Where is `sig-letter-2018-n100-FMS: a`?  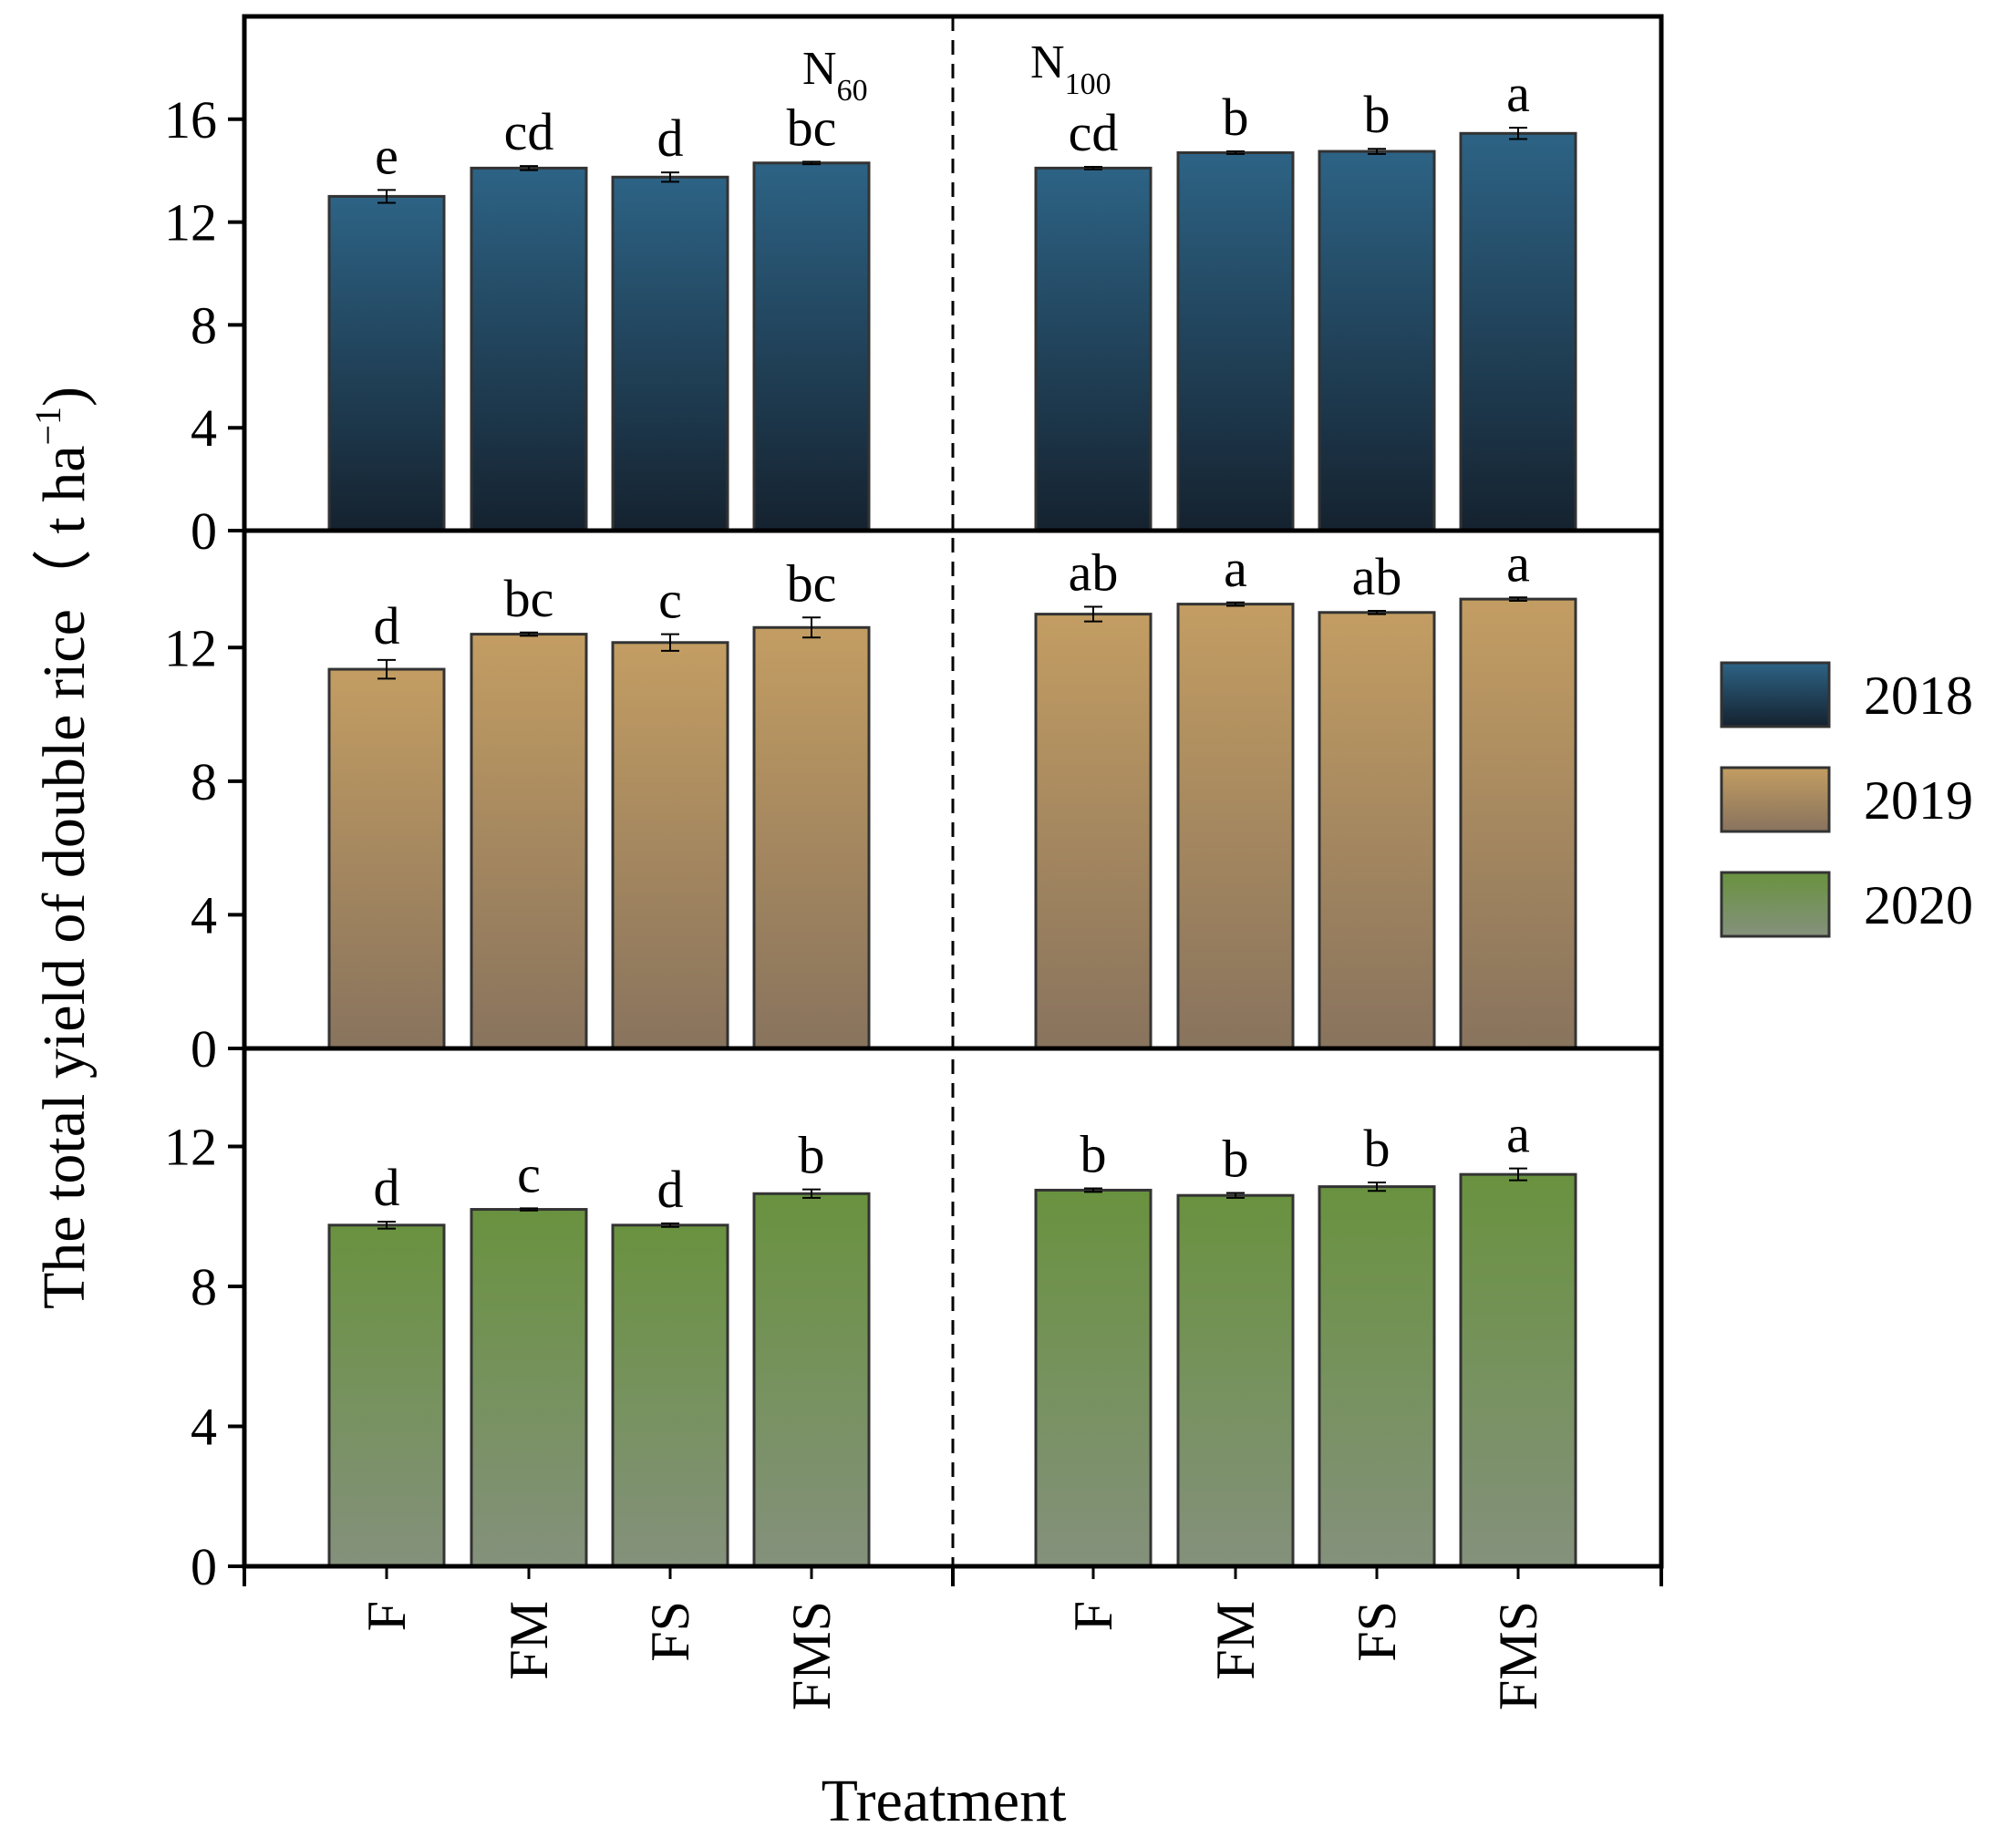
sig-letter-2018-n100-FMS: a is located at coordinates (1518, 93).